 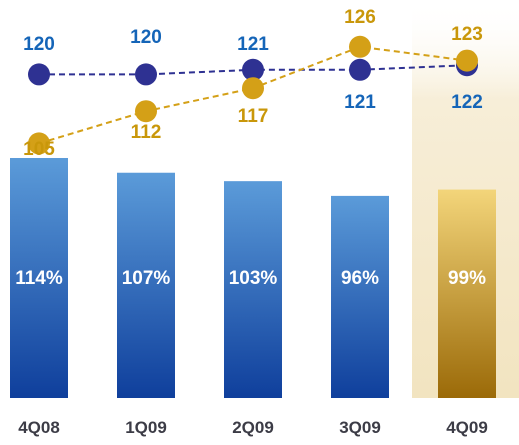 What do you see at coordinates (467, 427) in the screenshot?
I see `x-tick-label: 4Q09` at bounding box center [467, 427].